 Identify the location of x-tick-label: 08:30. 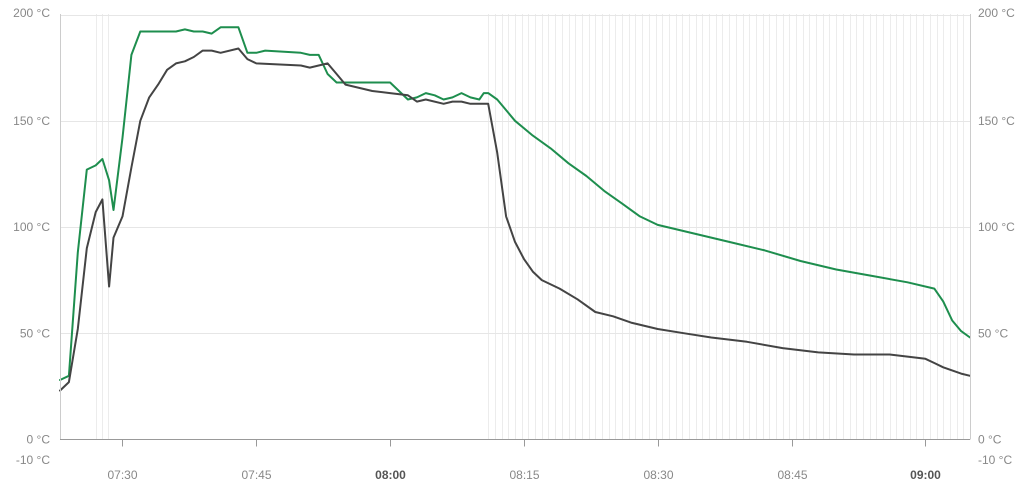
(658, 475).